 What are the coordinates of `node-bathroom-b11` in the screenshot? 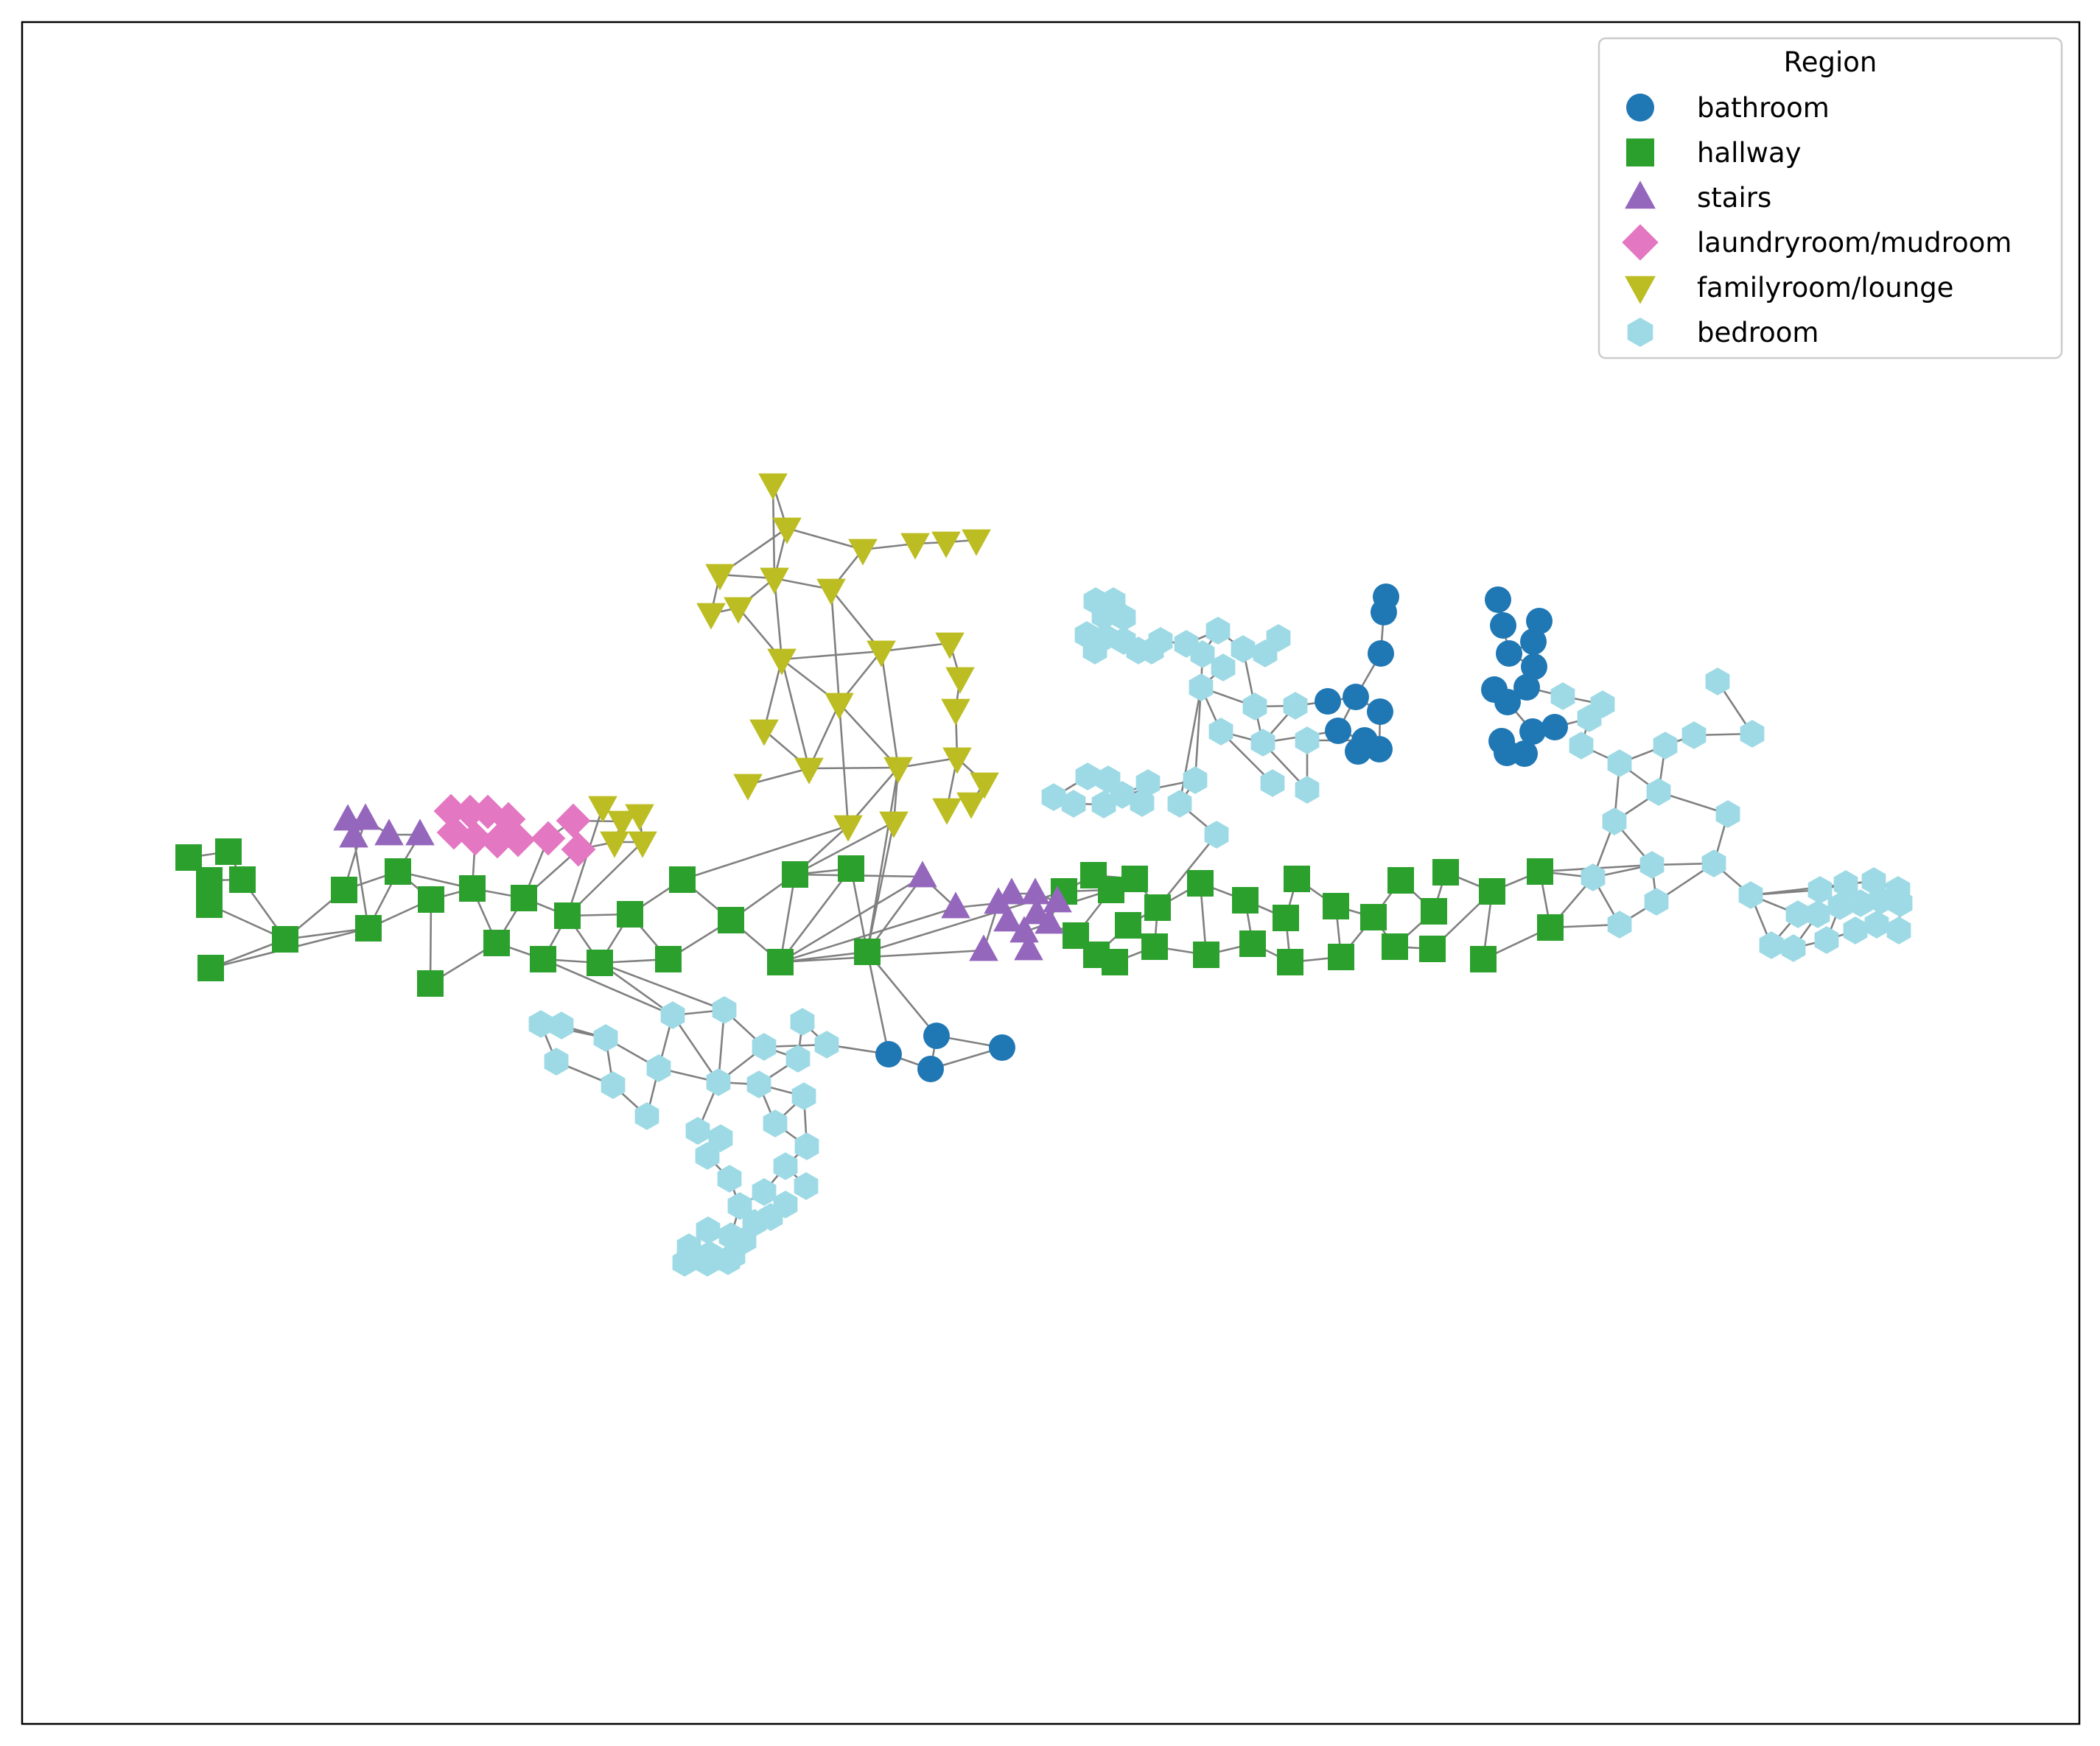 It's located at (1380, 711).